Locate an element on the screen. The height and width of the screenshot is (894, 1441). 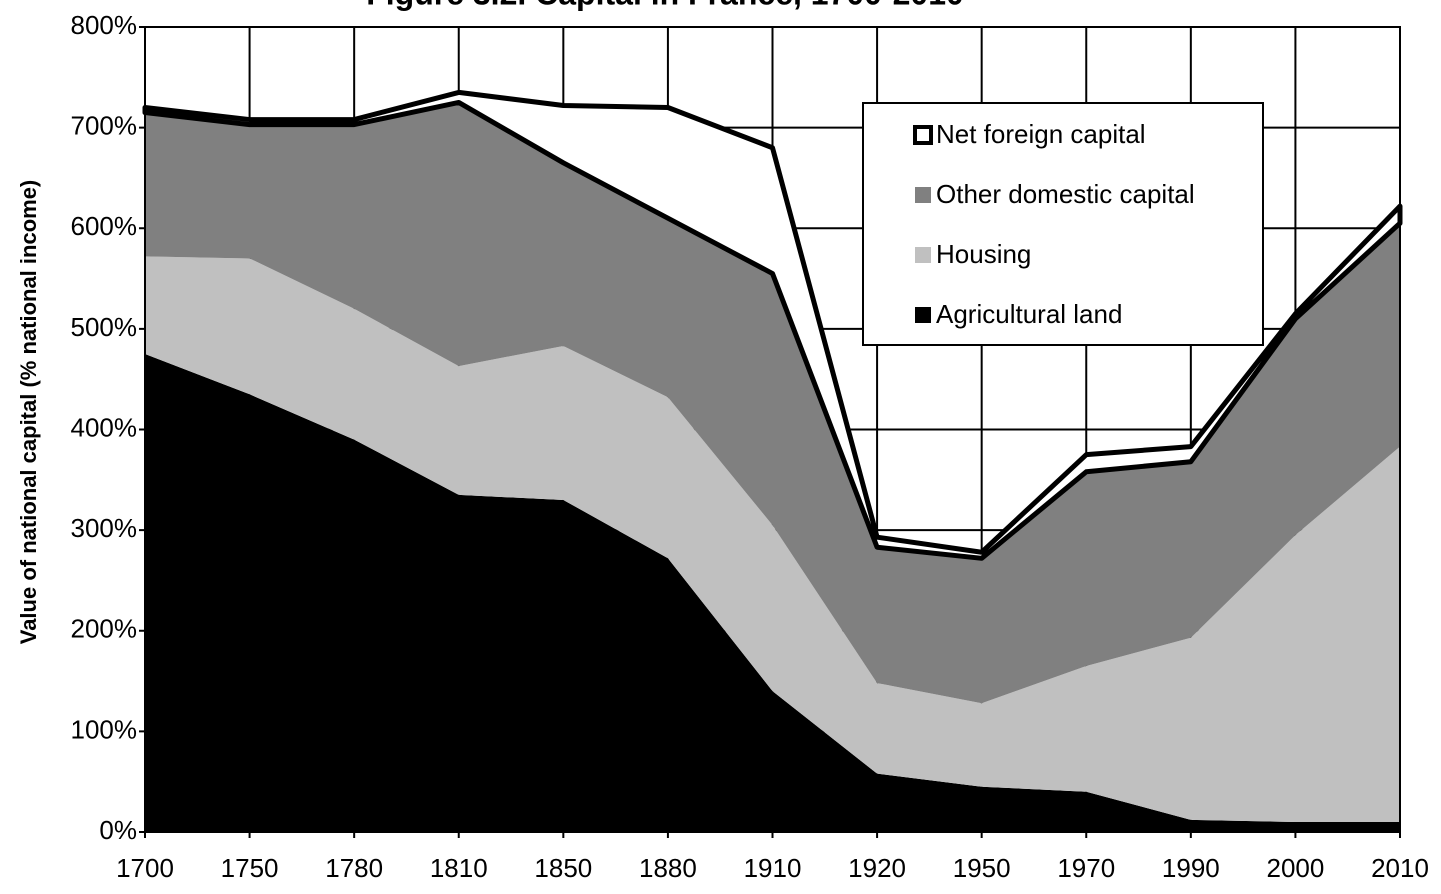
x-tick-label: 2010 is located at coordinates (1400, 868).